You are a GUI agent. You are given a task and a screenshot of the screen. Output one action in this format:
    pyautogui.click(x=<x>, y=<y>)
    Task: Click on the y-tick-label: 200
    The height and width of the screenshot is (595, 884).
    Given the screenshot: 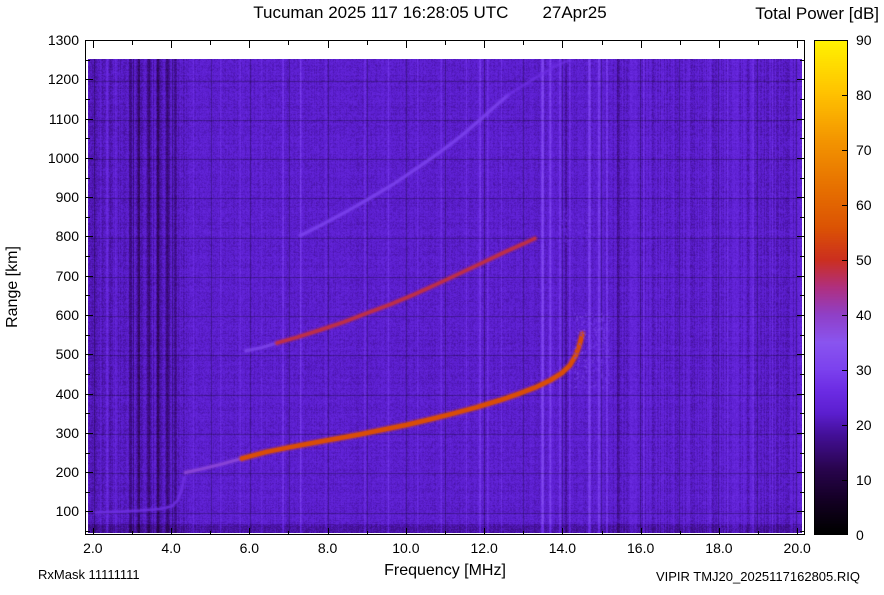 What is the action you would take?
    pyautogui.click(x=67, y=472)
    